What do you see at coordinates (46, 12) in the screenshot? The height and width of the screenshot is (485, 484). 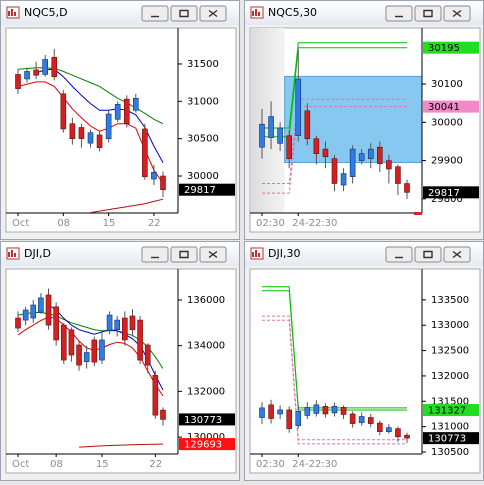 I see `window-title: NQC5,D` at bounding box center [46, 12].